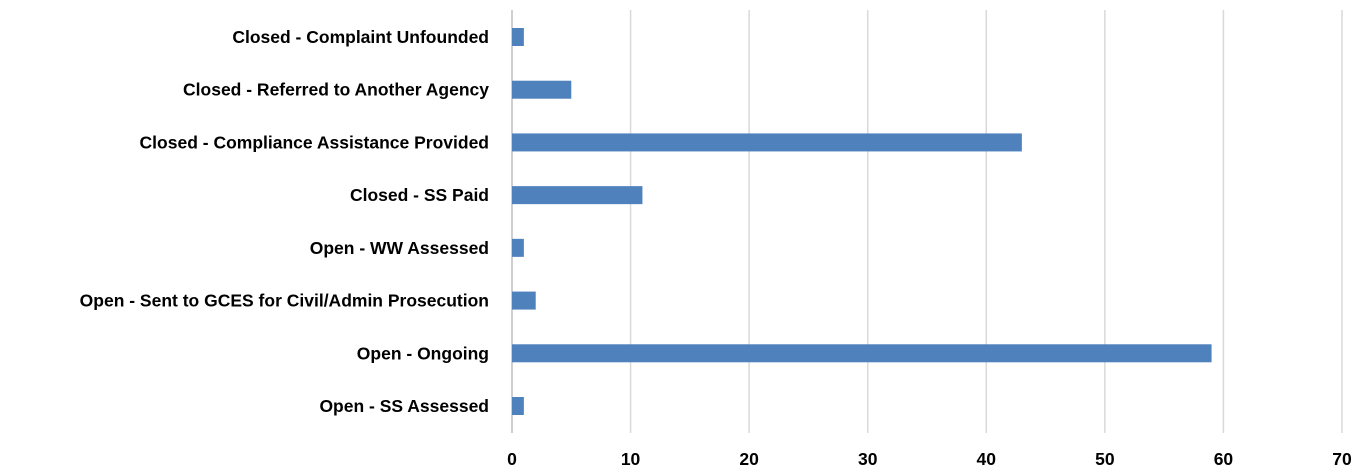 The height and width of the screenshot is (476, 1372). Describe the element at coordinates (631, 459) in the screenshot. I see `x-tick-label-10: 10` at that location.